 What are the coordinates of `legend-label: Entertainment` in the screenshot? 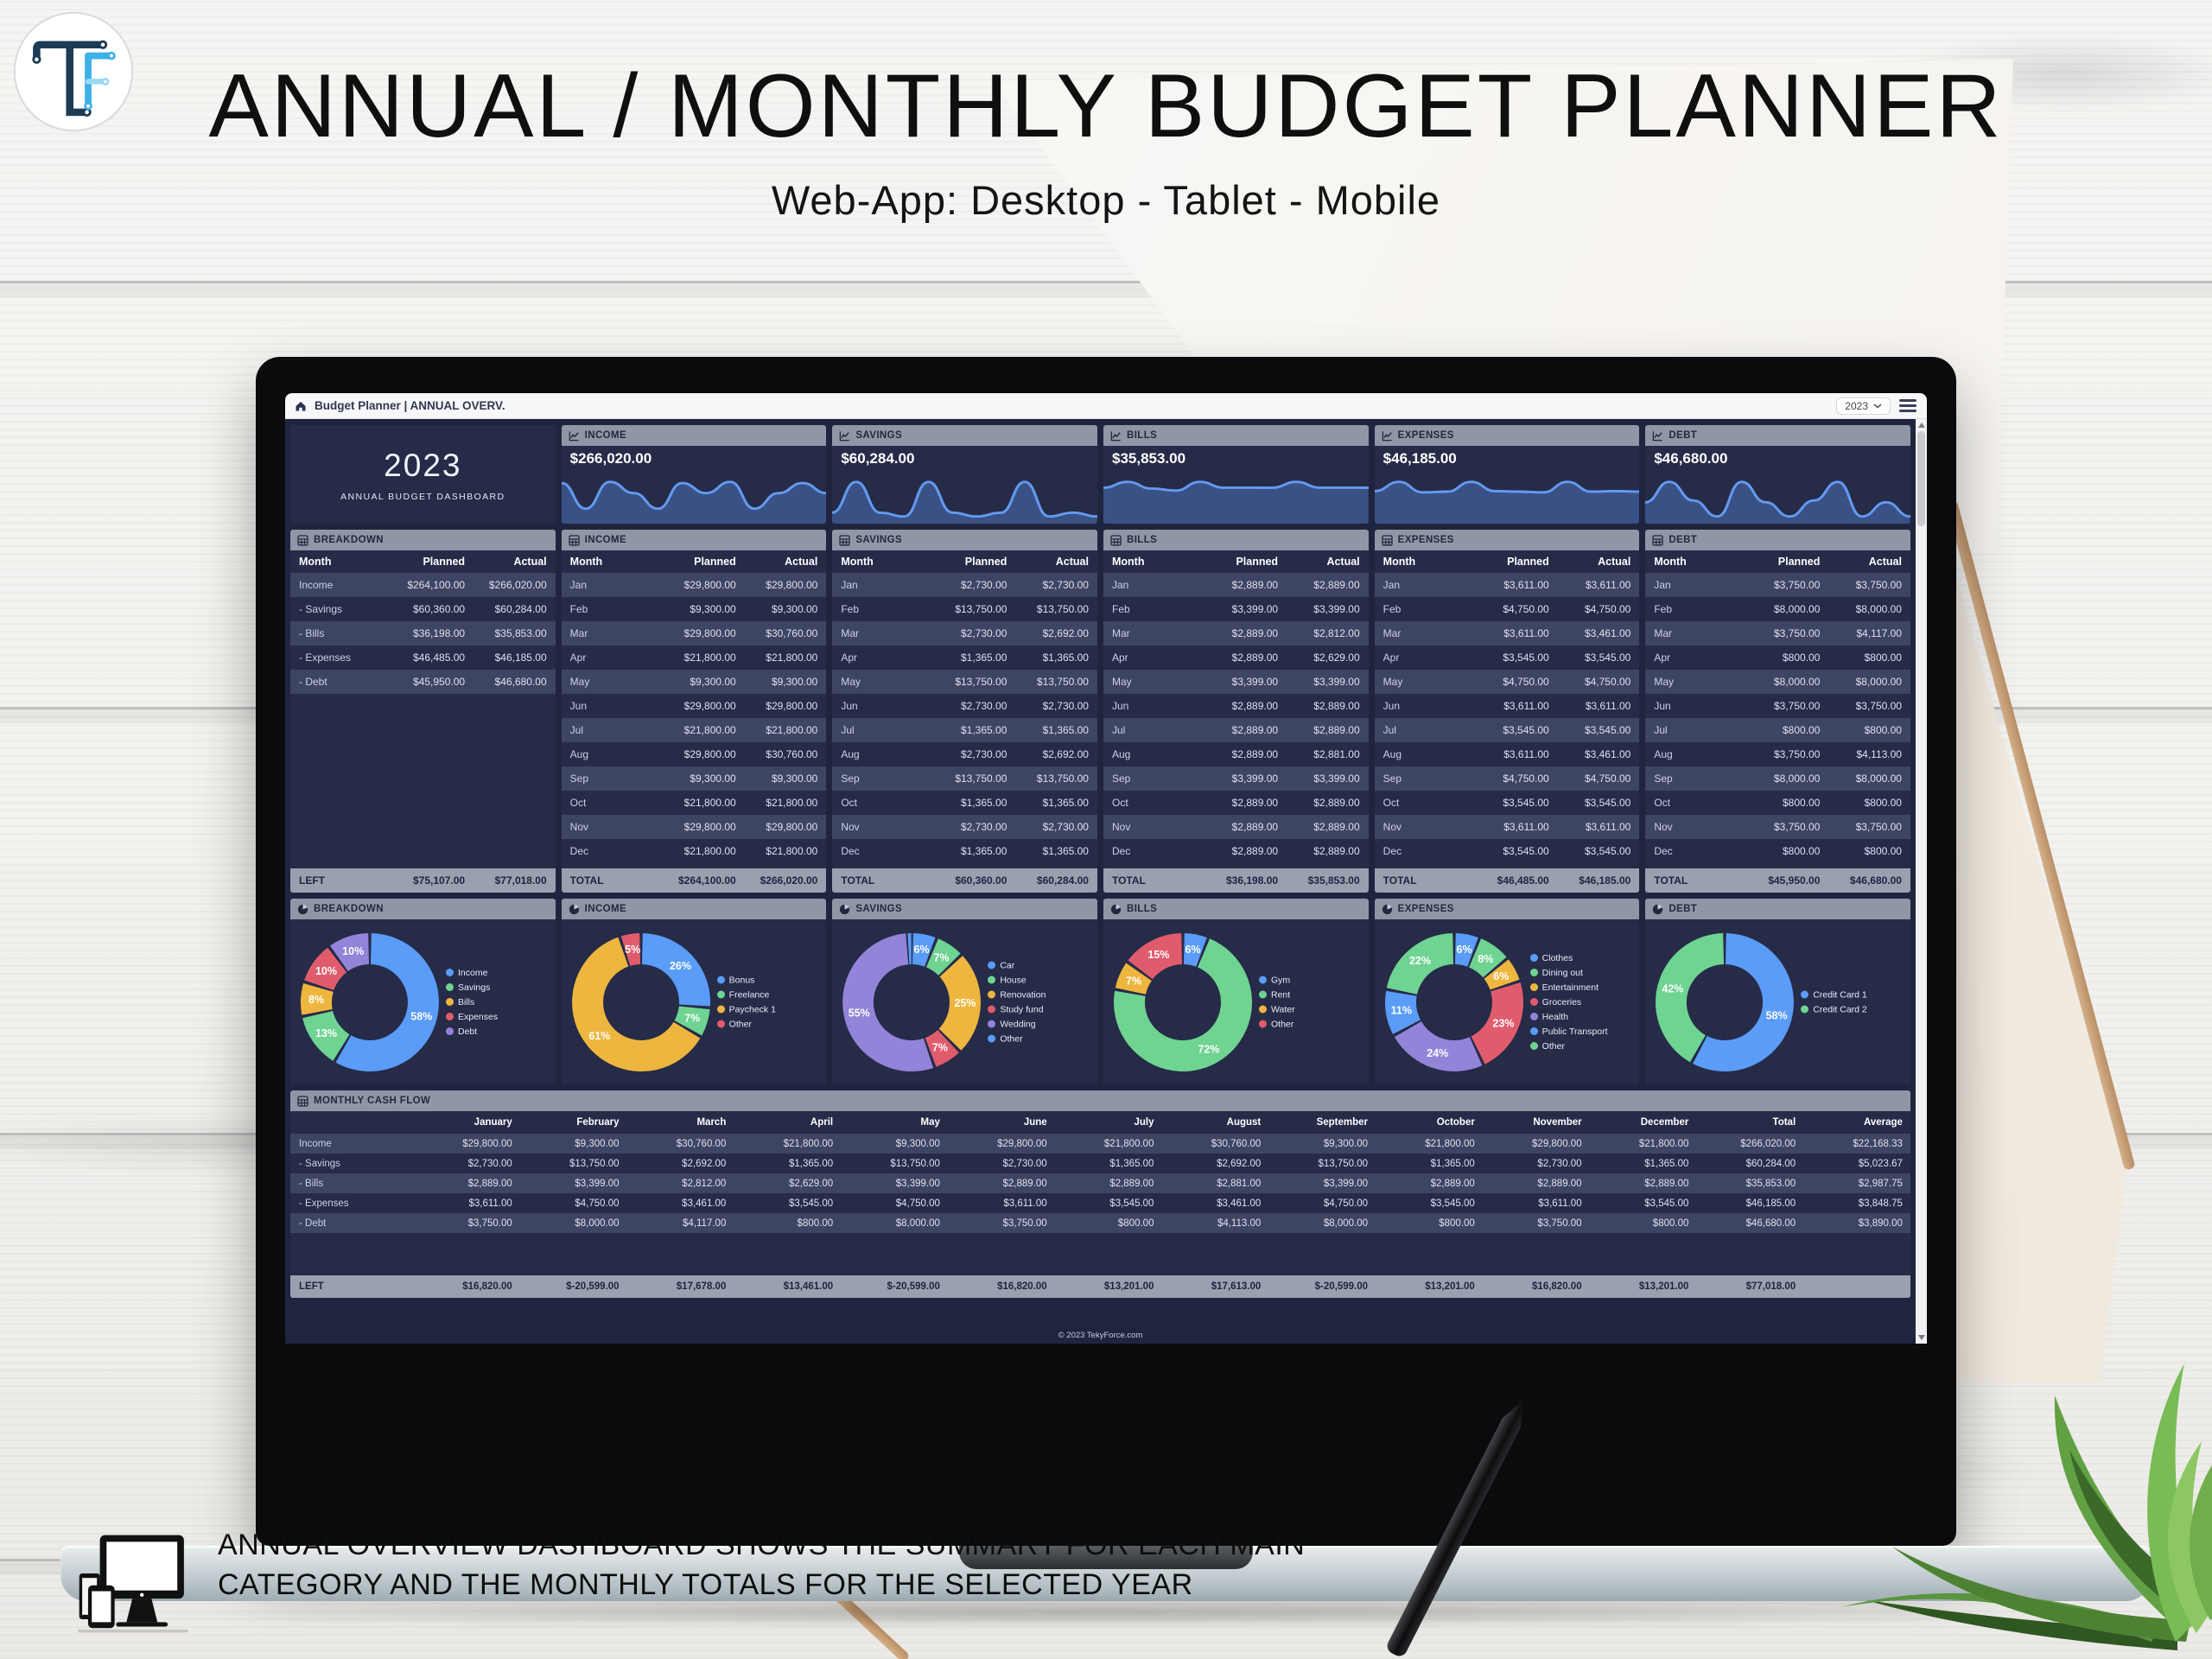 It's located at (1570, 987).